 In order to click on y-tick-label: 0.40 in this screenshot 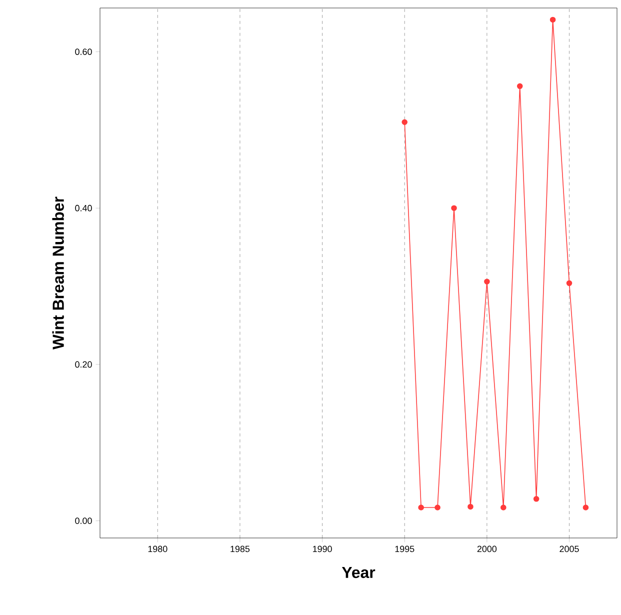, I will do `click(83, 208)`.